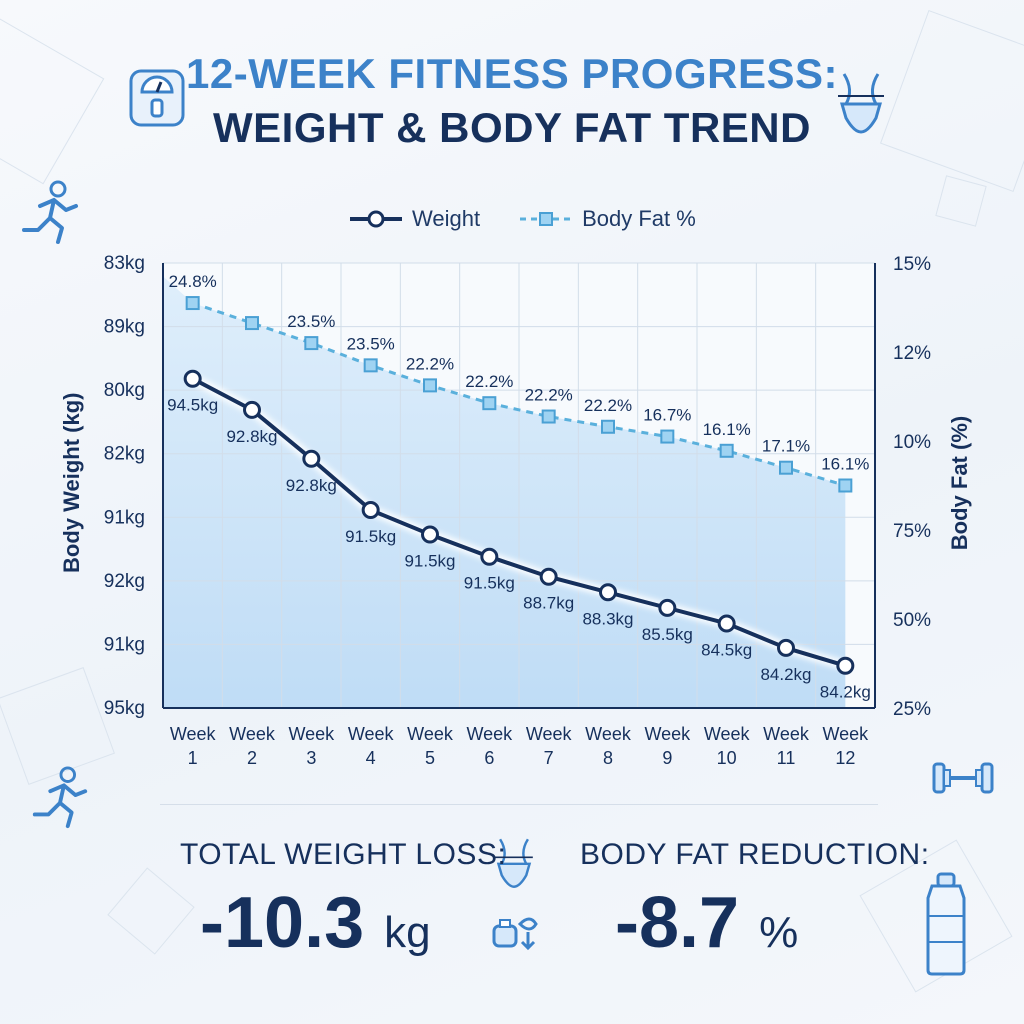 The image size is (1024, 1024). I want to click on weight-data-label: 88.7kg, so click(548, 603).